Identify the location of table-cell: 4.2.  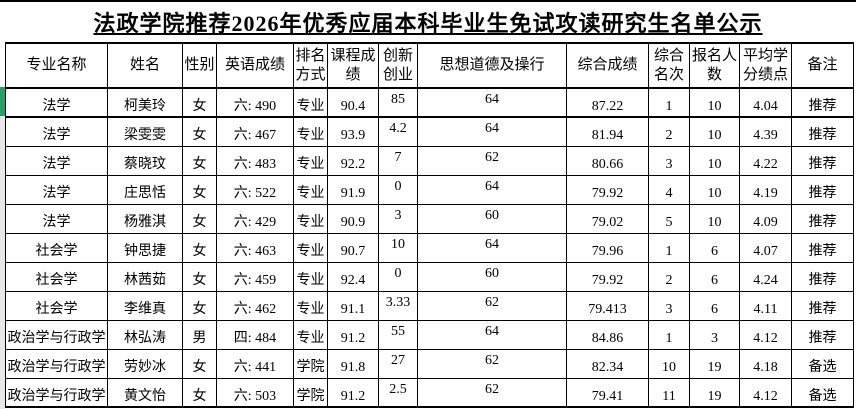
(398, 131).